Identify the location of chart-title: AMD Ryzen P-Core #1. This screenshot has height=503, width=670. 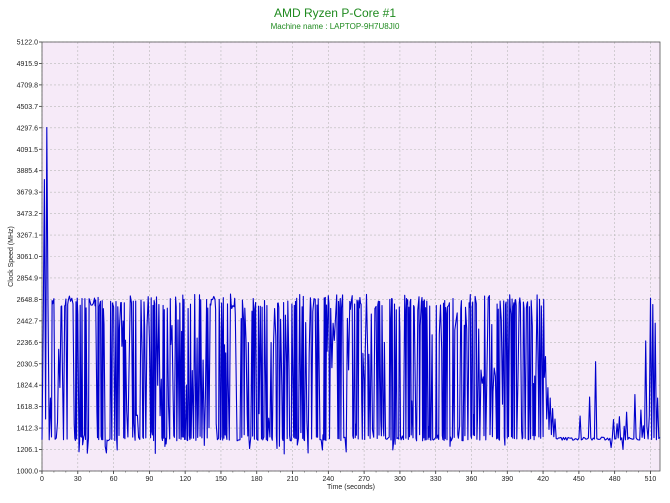
(335, 13).